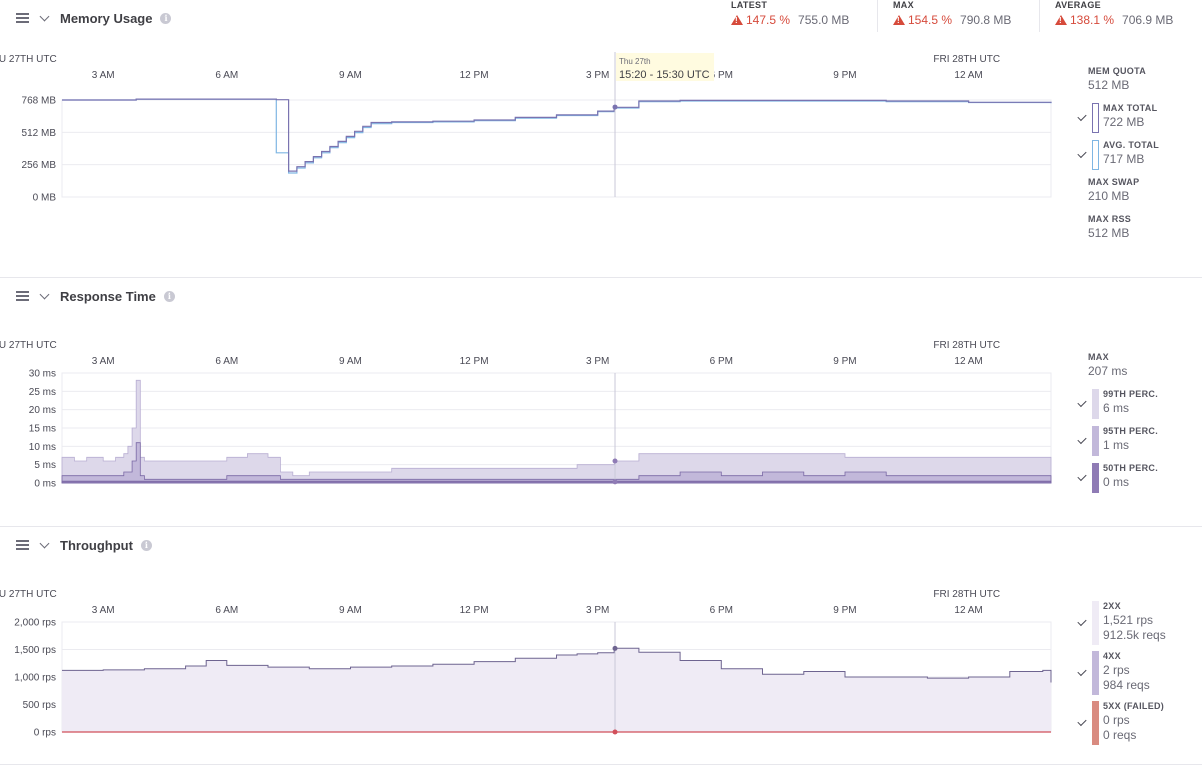 The height and width of the screenshot is (765, 1202). What do you see at coordinates (1128, 620) in the screenshot?
I see `legend-rate: 1,521 rps` at bounding box center [1128, 620].